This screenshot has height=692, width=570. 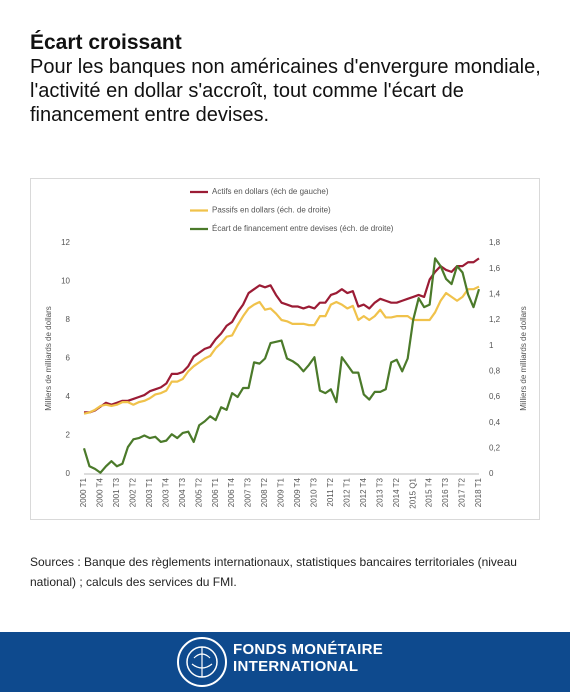 I want to click on x-tick-label: 2006 T4, so click(x=231, y=492).